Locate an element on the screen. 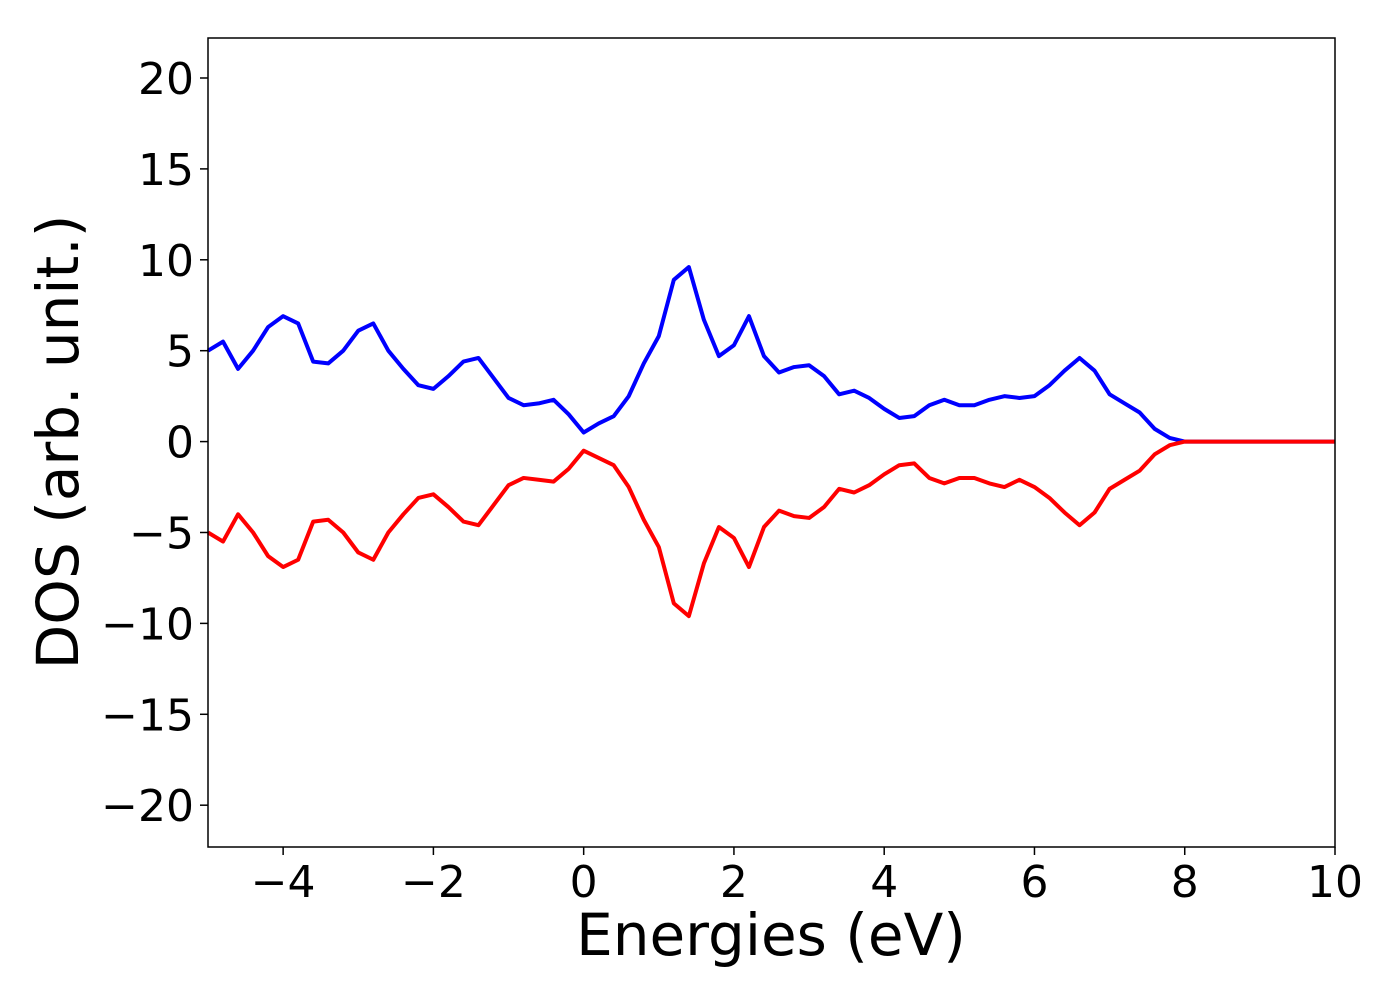 The height and width of the screenshot is (1004, 1400). x-tick-label: 4 is located at coordinates (884, 882).